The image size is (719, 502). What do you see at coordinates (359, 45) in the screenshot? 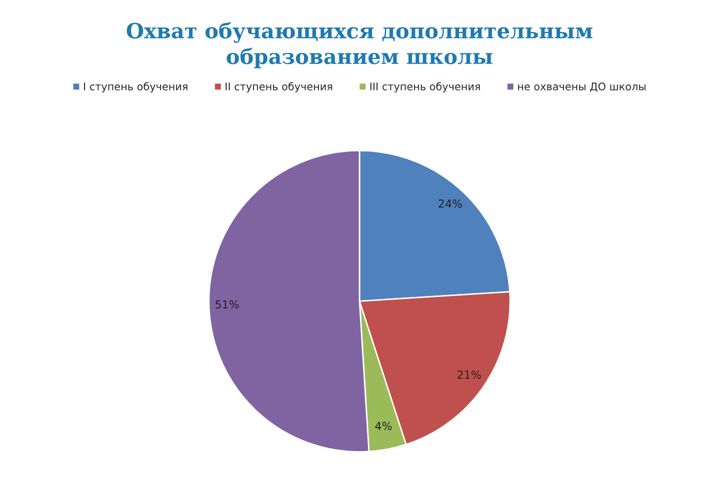
I see `chart-title: Охват обучающихся дополнительным образованием школы` at bounding box center [359, 45].